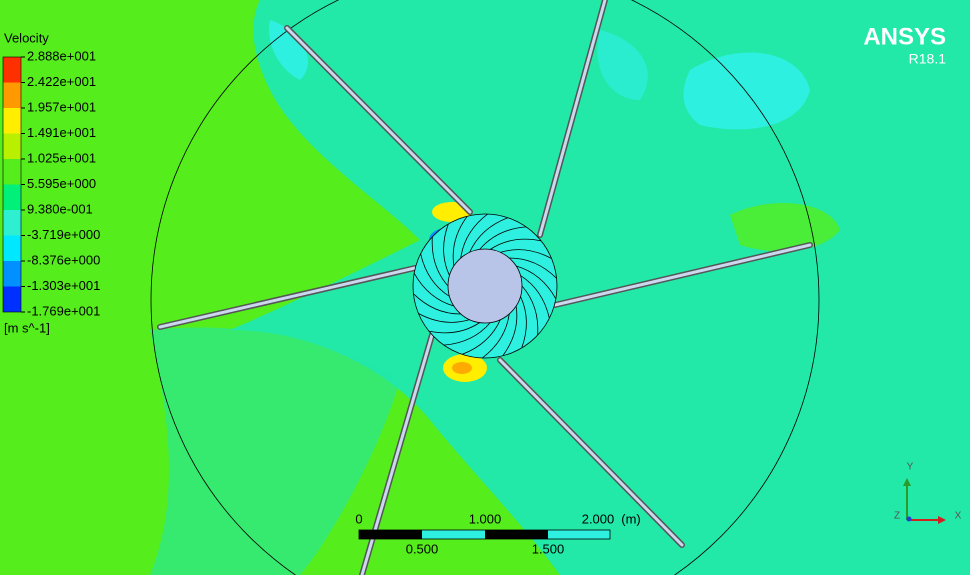 The height and width of the screenshot is (575, 970). I want to click on scale-sub-label: 1.500, so click(548, 548).